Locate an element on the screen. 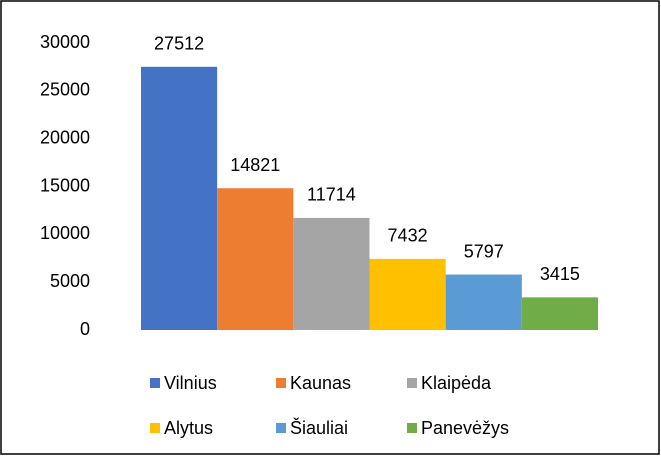  legend-label: Vilnius is located at coordinates (190, 383).